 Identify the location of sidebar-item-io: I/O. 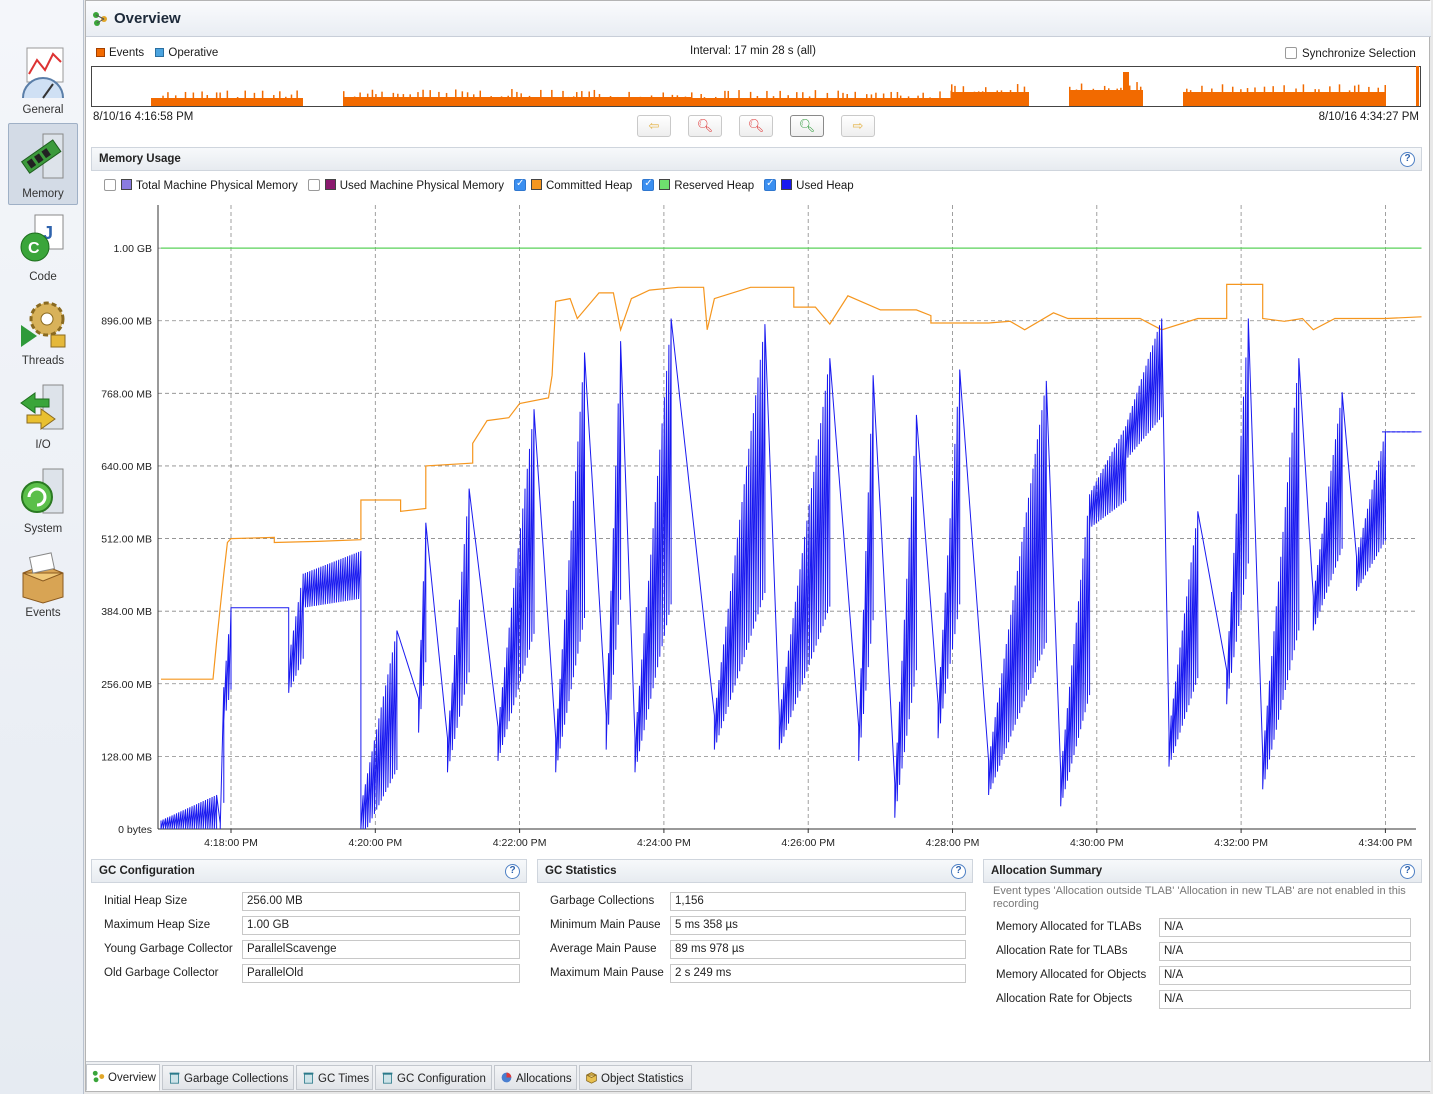
(43, 416).